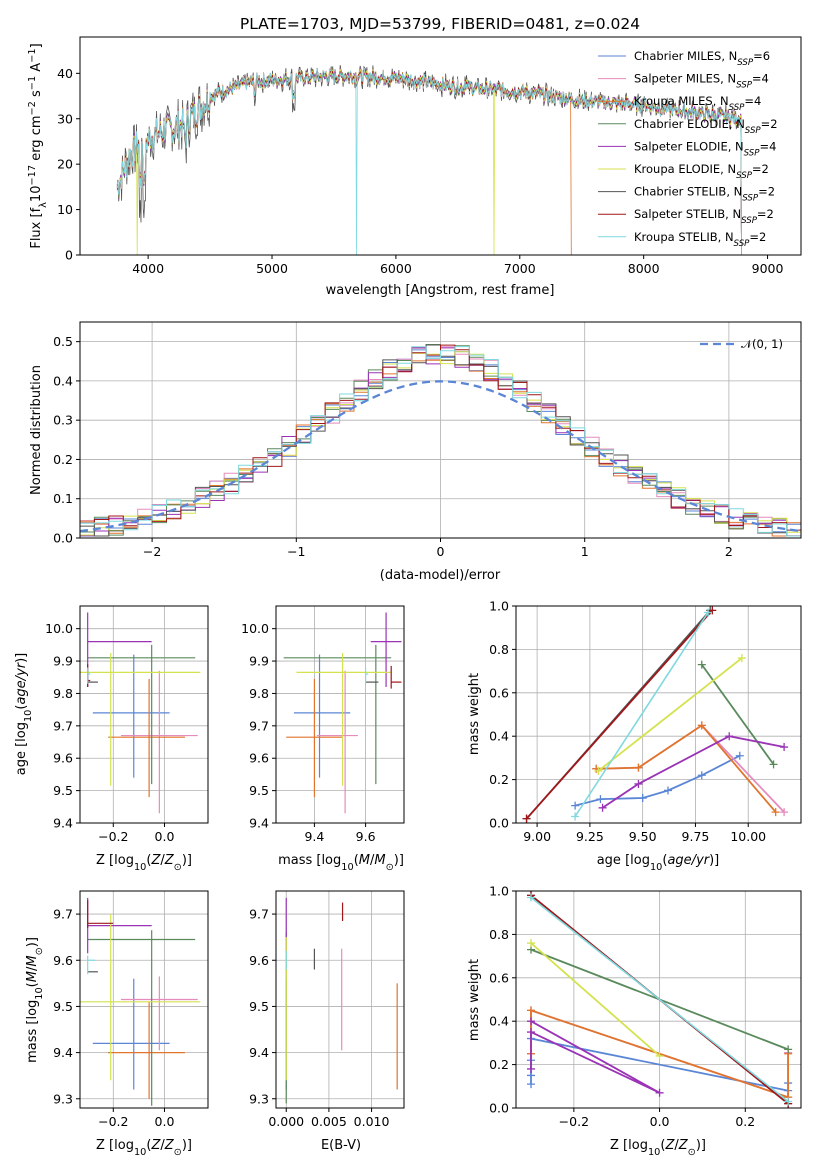 The height and width of the screenshot is (1174, 819). Describe the element at coordinates (704, 216) in the screenshot. I see `legend-label: Salpeter STELIB, NSSP=2` at that location.